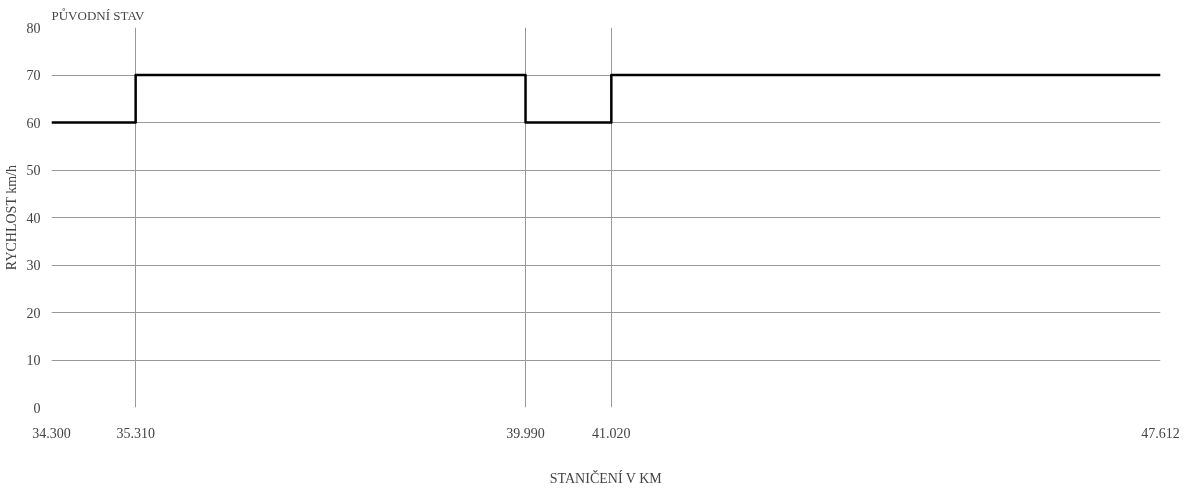 Image resolution: width=1189 pixels, height=492 pixels. What do you see at coordinates (606, 477) in the screenshot?
I see `x-axis-title: STANIČENÍ V KM` at bounding box center [606, 477].